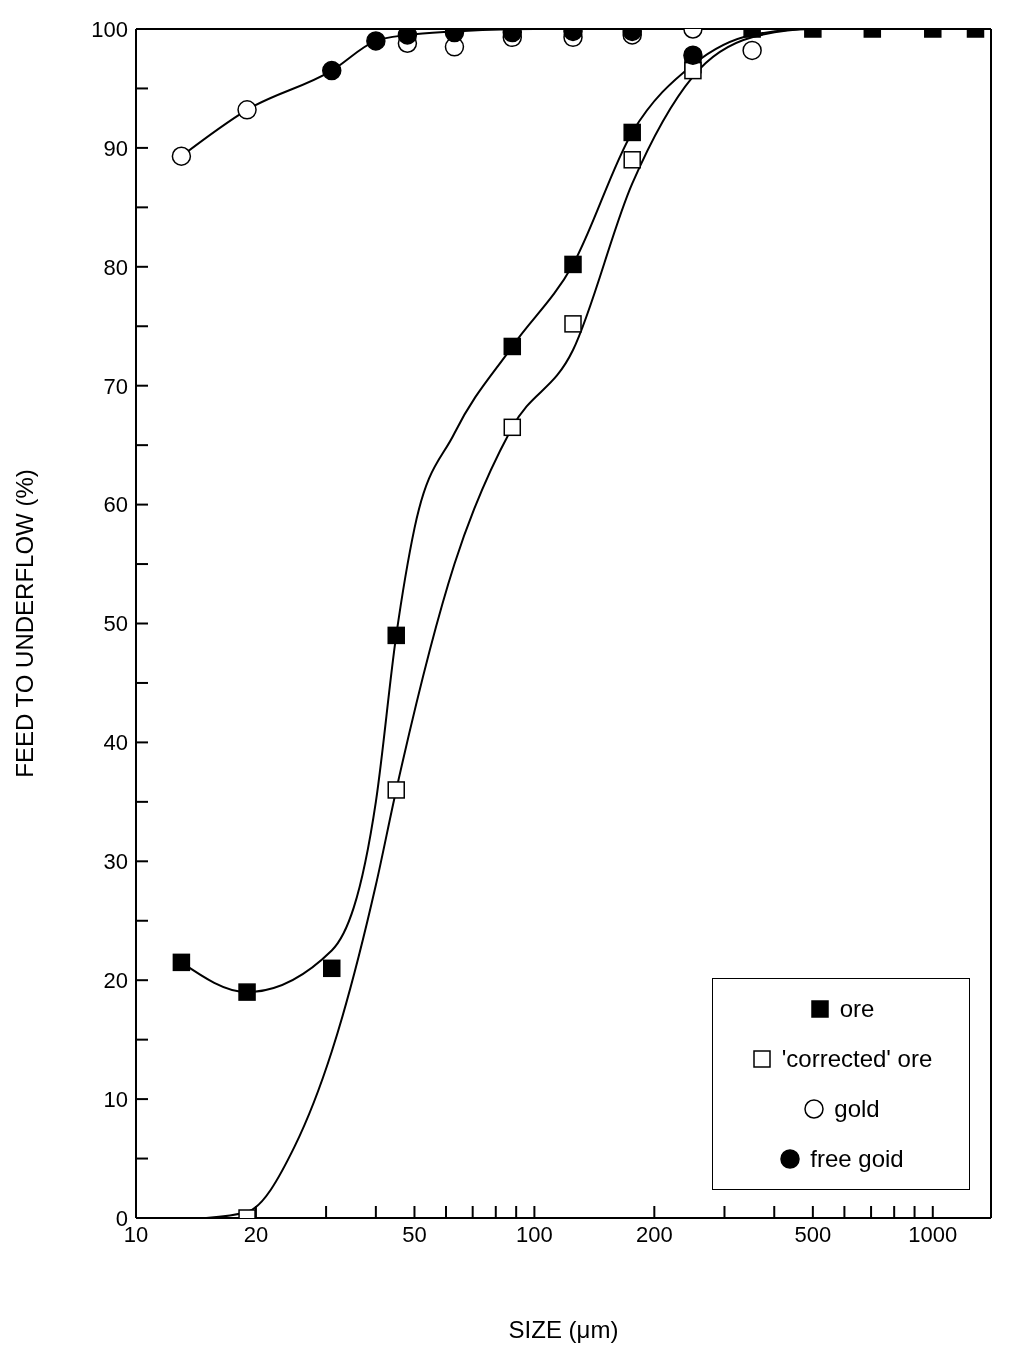  What do you see at coordinates (115, 505) in the screenshot?
I see `y-tick-label: 60` at bounding box center [115, 505].